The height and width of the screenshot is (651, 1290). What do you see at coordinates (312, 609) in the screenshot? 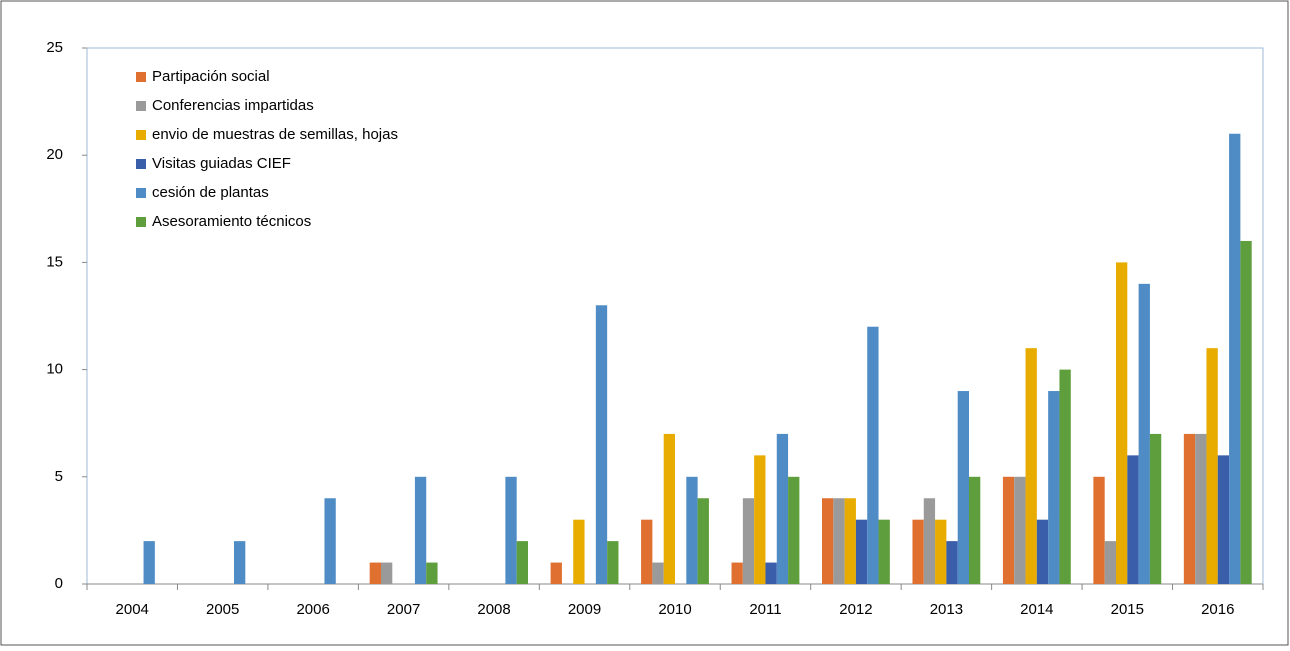
I see `x-tick-label: 2006` at bounding box center [312, 609].